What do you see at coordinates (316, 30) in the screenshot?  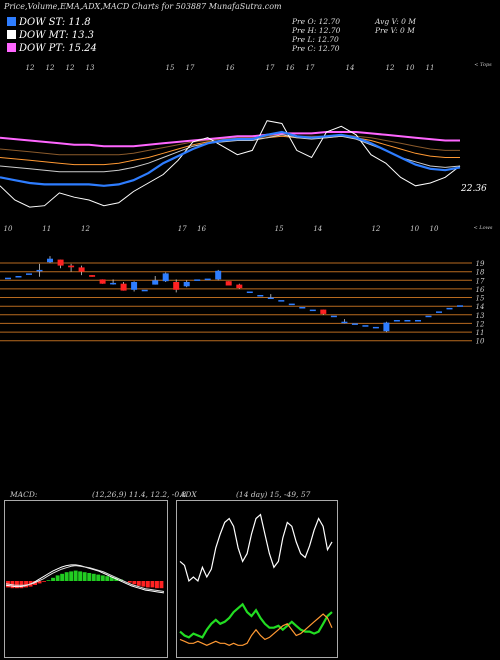 I see `pre-high: Pre H: 12.70` at bounding box center [316, 30].